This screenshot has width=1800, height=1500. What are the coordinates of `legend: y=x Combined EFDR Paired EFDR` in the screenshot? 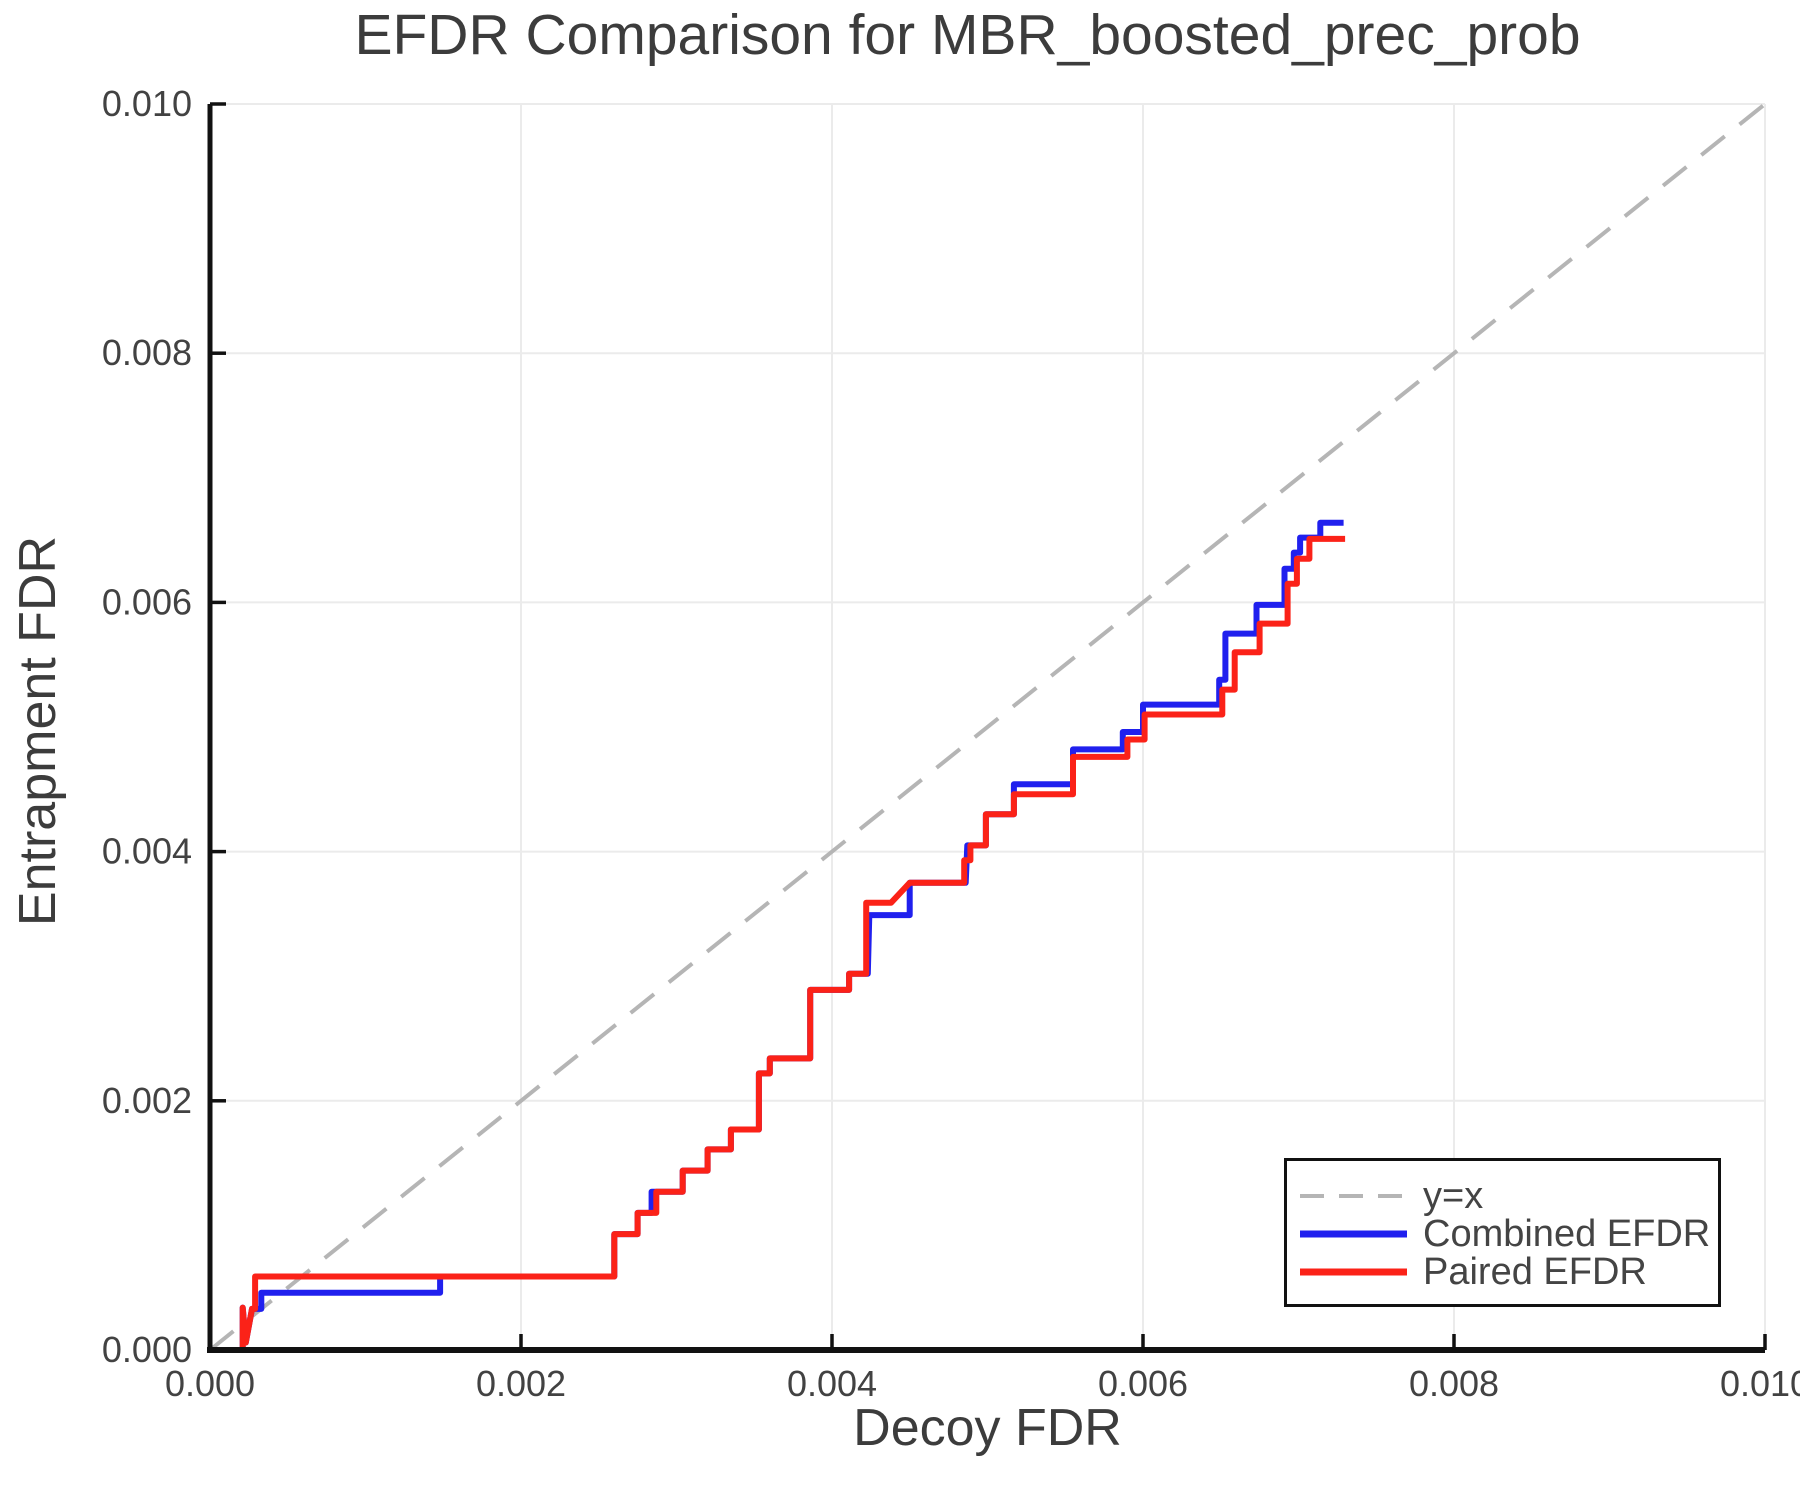 It's located at (1502, 1232).